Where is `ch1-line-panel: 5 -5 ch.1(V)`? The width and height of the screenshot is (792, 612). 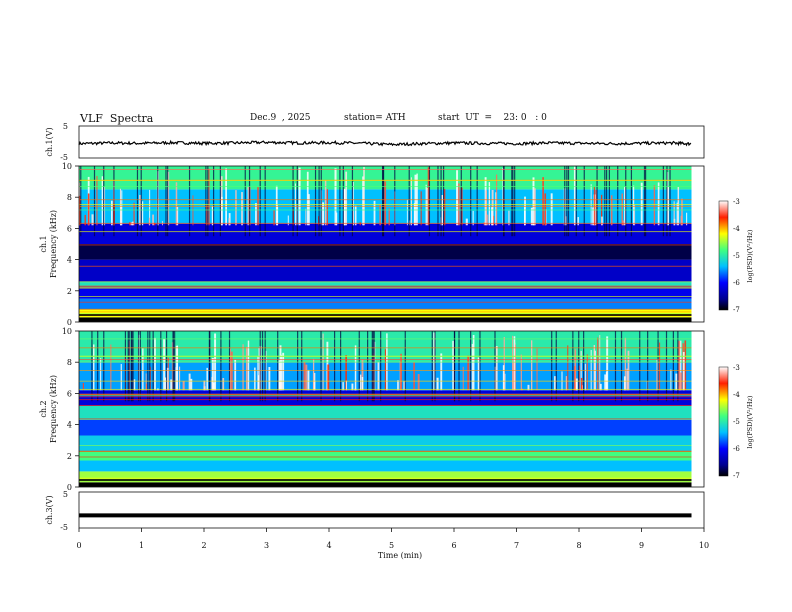 ch1-line-panel: 5 -5 ch.1(V) is located at coordinates (375, 142).